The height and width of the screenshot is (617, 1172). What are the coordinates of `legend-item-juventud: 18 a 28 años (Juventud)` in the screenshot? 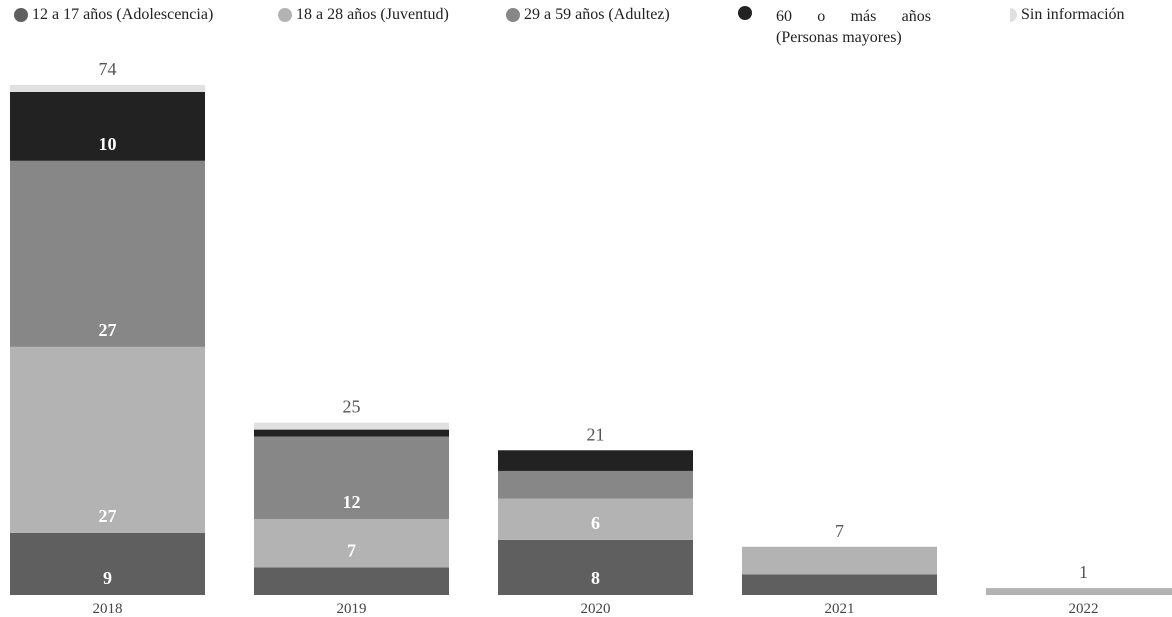 It's located at (363, 15).